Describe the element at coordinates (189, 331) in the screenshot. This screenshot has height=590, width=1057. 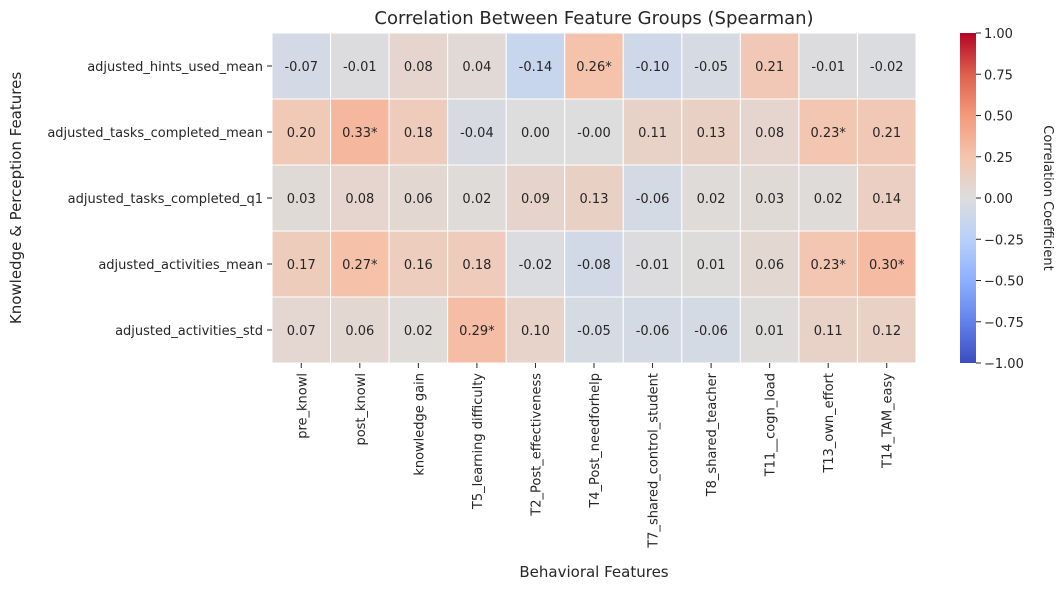
I see `y-tick-label: adjusted_activities_std` at that location.